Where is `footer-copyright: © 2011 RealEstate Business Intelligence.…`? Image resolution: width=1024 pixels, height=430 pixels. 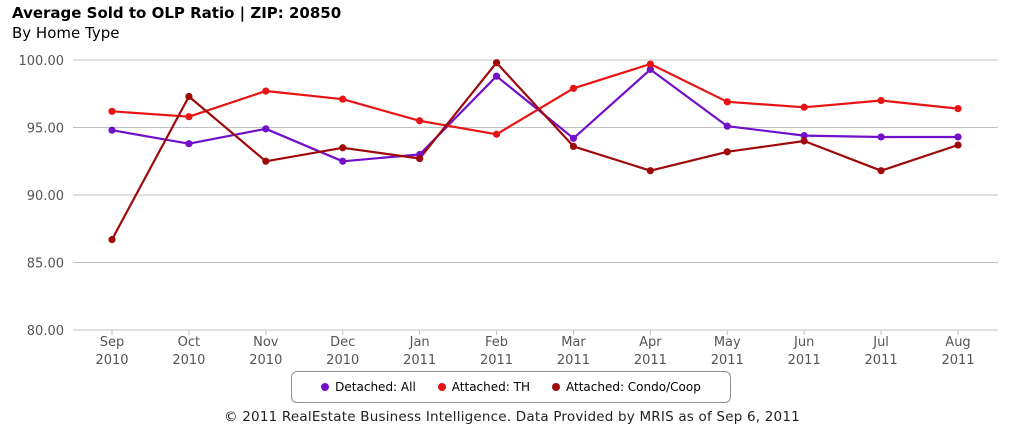
footer-copyright: © 2011 RealEstate Business Intelligence.… is located at coordinates (512, 417).